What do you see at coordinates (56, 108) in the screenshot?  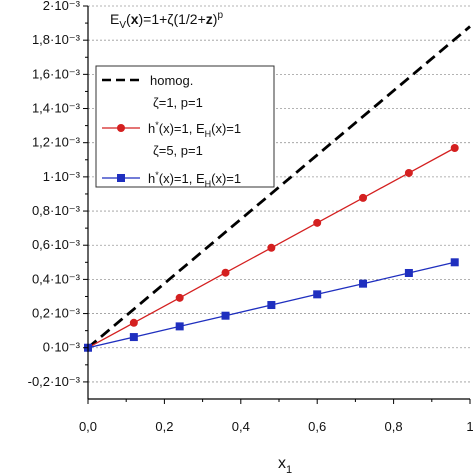 I see `y-tick-label: 1,4·10⁻³` at bounding box center [56, 108].